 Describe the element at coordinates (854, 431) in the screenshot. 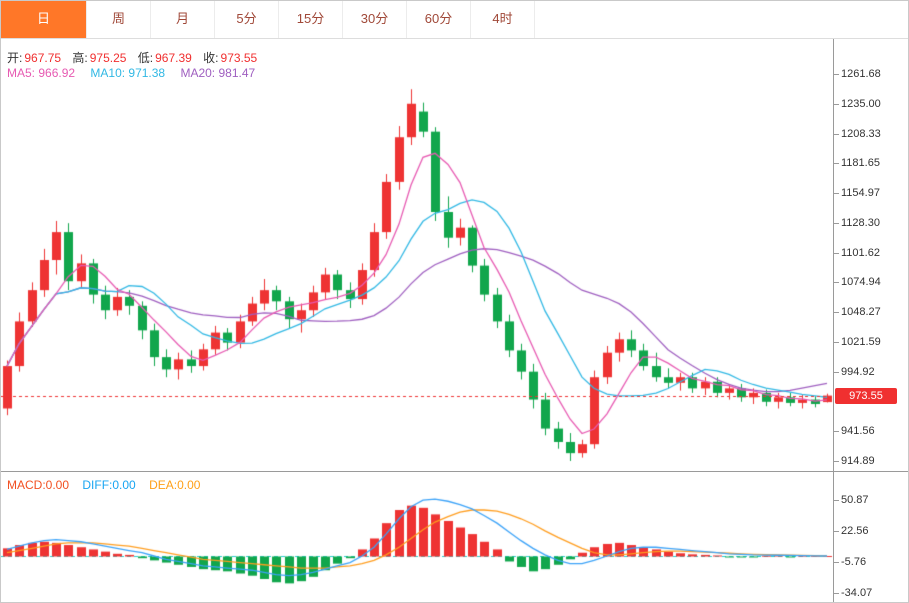

I see `main-y-tick-label: 941.56` at that location.